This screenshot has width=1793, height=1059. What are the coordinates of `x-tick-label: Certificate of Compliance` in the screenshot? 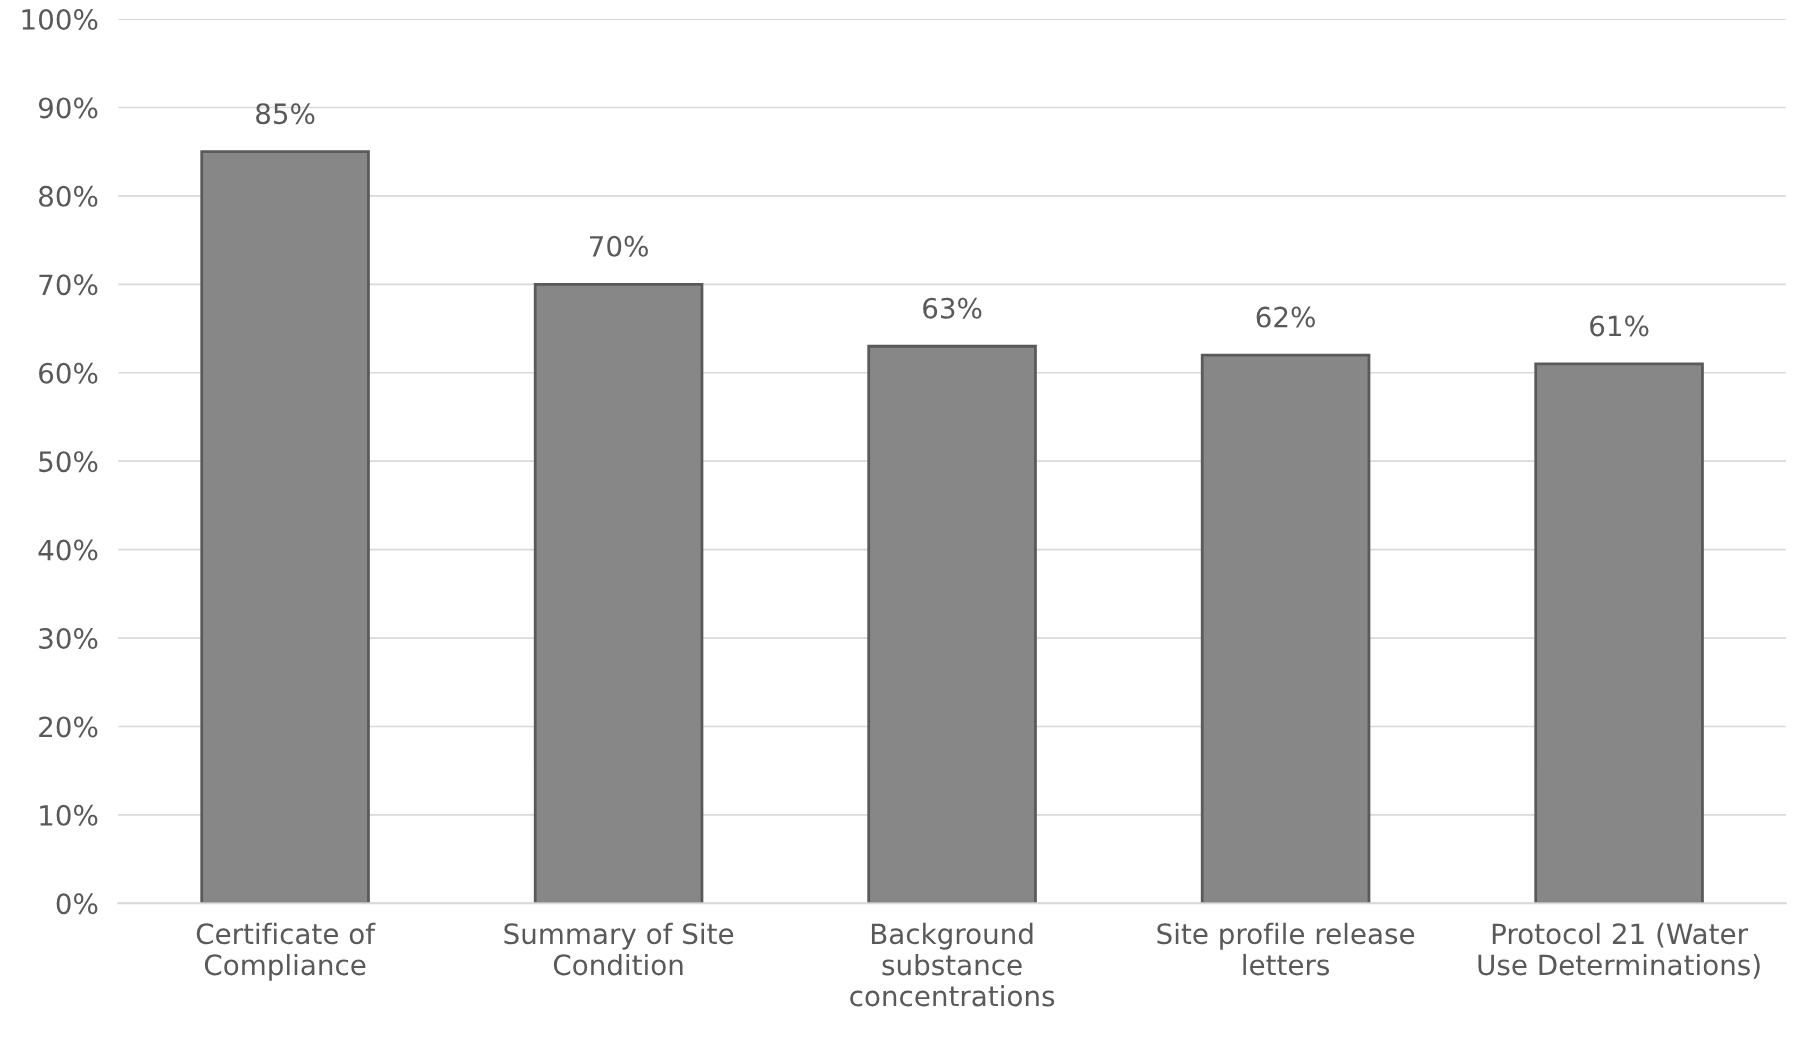 It's located at (286, 951).